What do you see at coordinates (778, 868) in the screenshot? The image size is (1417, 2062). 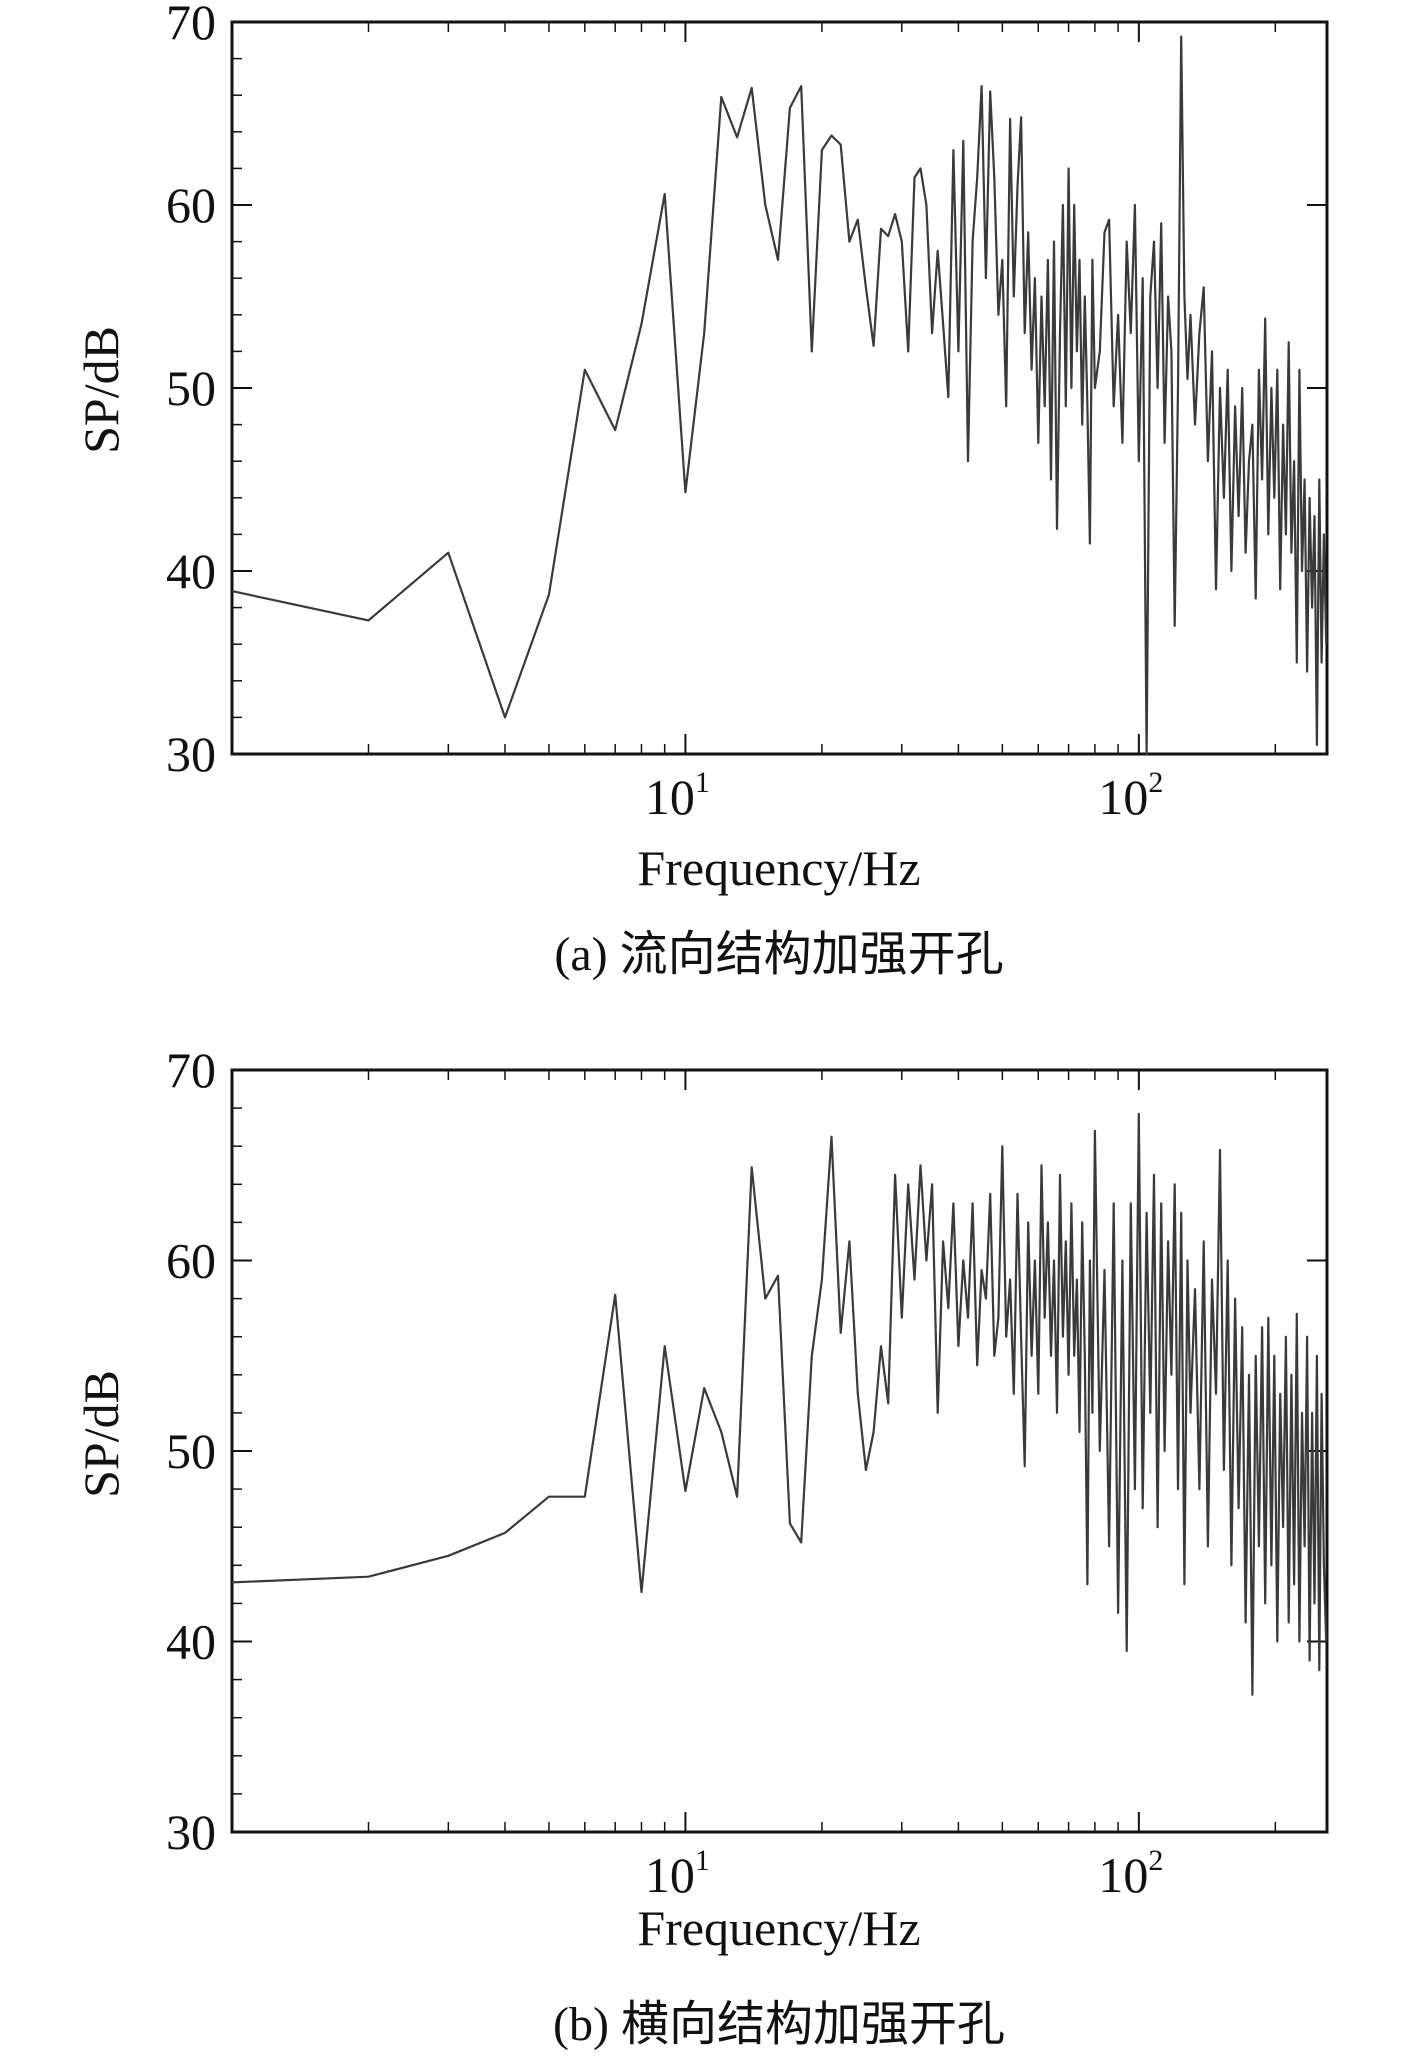 I see `x-axis-title-a: Frequency/Hz` at bounding box center [778, 868].